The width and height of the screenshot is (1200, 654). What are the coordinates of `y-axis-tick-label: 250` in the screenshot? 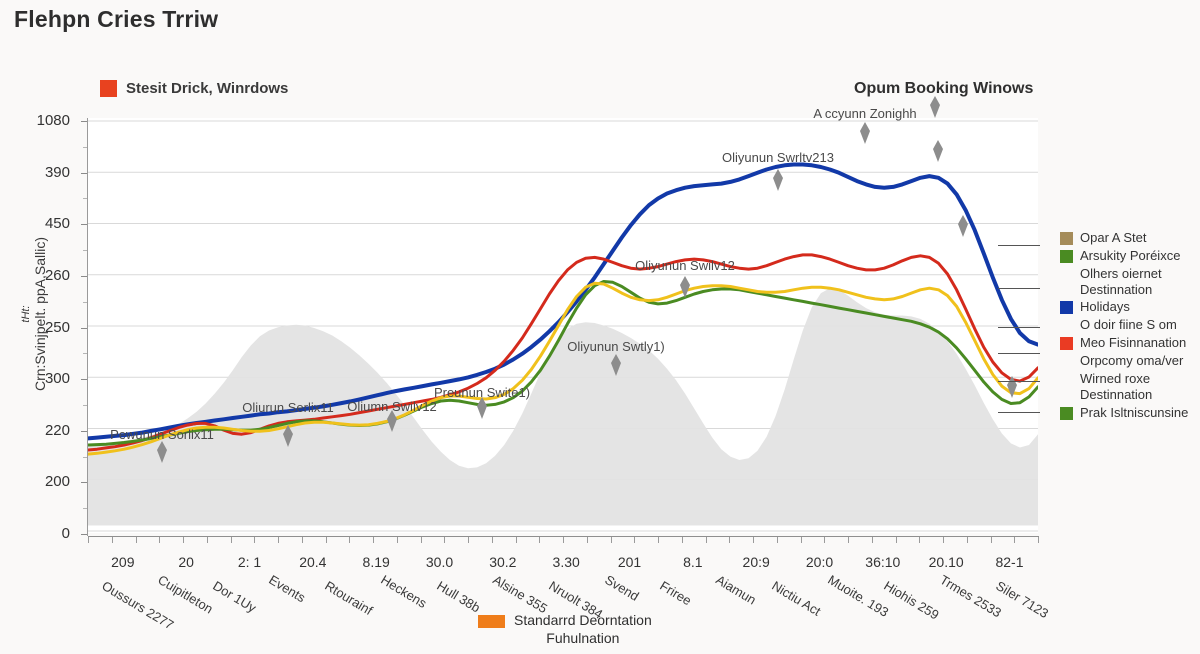 It's located at (57, 327).